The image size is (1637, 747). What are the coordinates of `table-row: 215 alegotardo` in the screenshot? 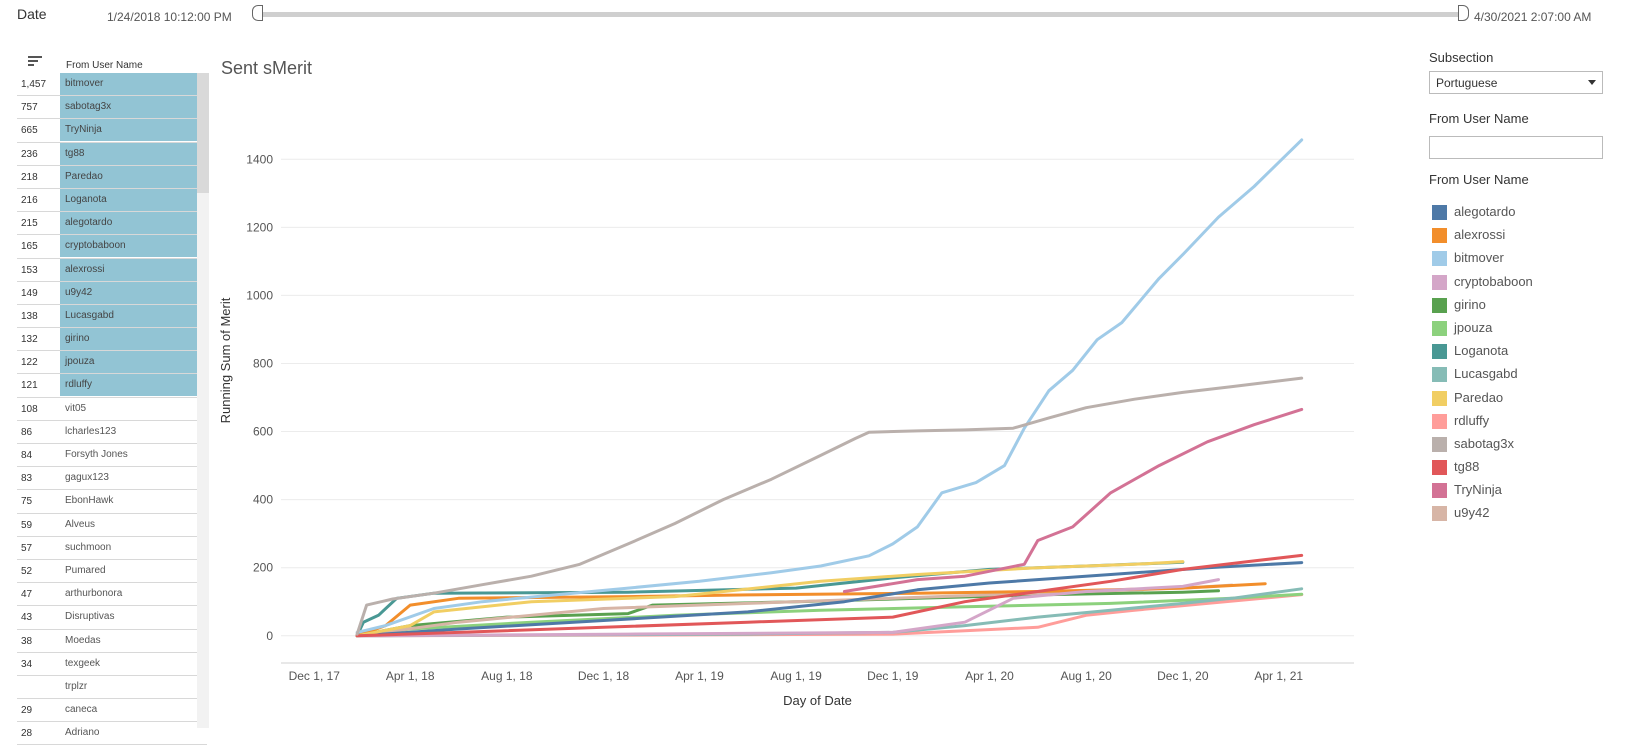 It's located at (112, 224).